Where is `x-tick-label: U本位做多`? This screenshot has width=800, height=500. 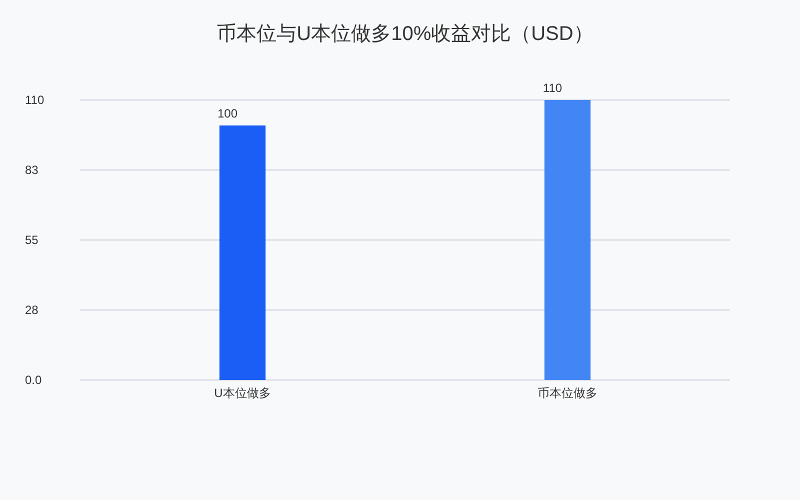
x-tick-label: U本位做多 is located at coordinates (242, 393).